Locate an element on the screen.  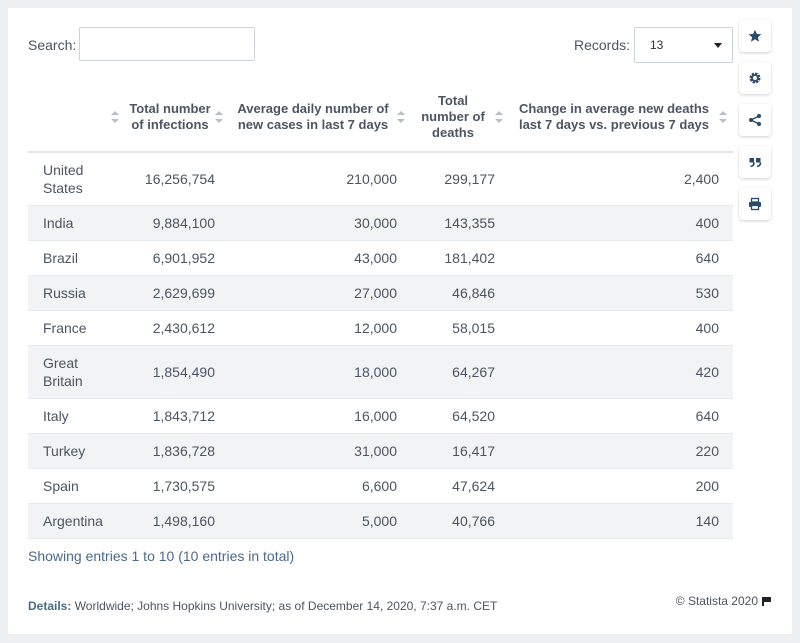
table-row: Italy 1,843,712 16,000 64,520 640 is located at coordinates (380, 416).